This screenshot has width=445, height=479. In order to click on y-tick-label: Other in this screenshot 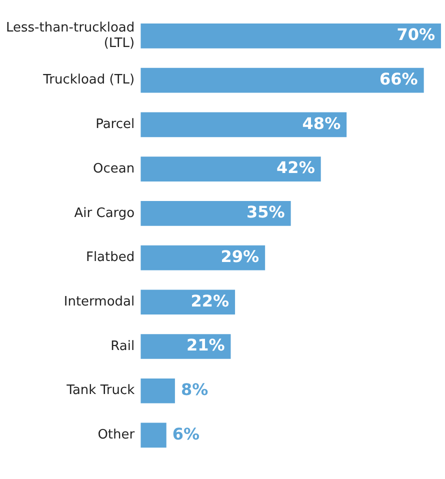, I will do `click(117, 435)`.